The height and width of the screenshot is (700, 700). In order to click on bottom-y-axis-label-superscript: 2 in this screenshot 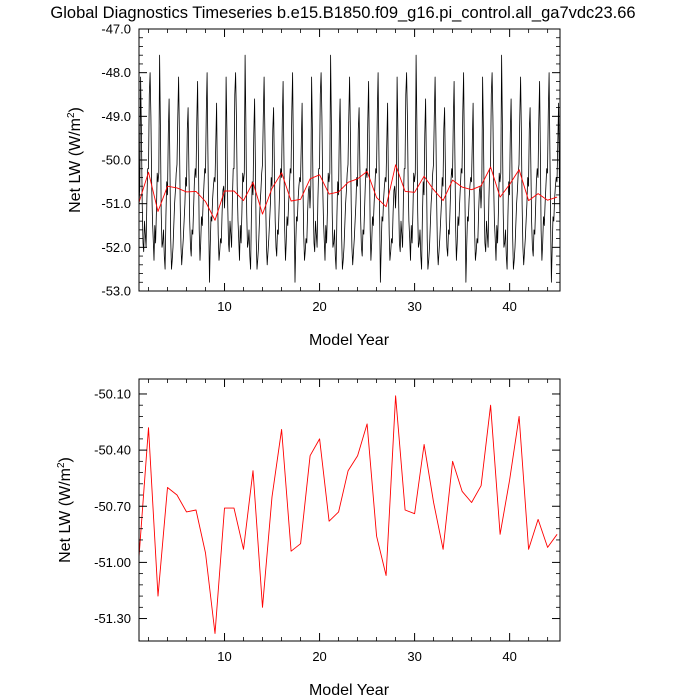, I will do `click(61, 465)`.